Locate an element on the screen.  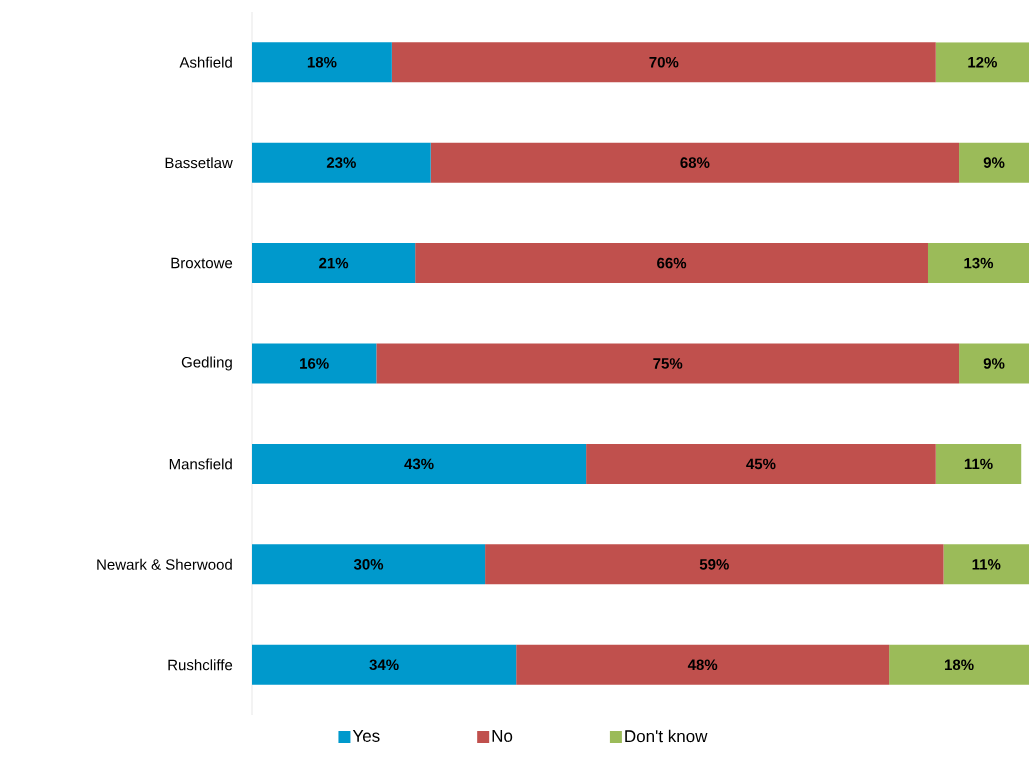
legend-label: No is located at coordinates (502, 736).